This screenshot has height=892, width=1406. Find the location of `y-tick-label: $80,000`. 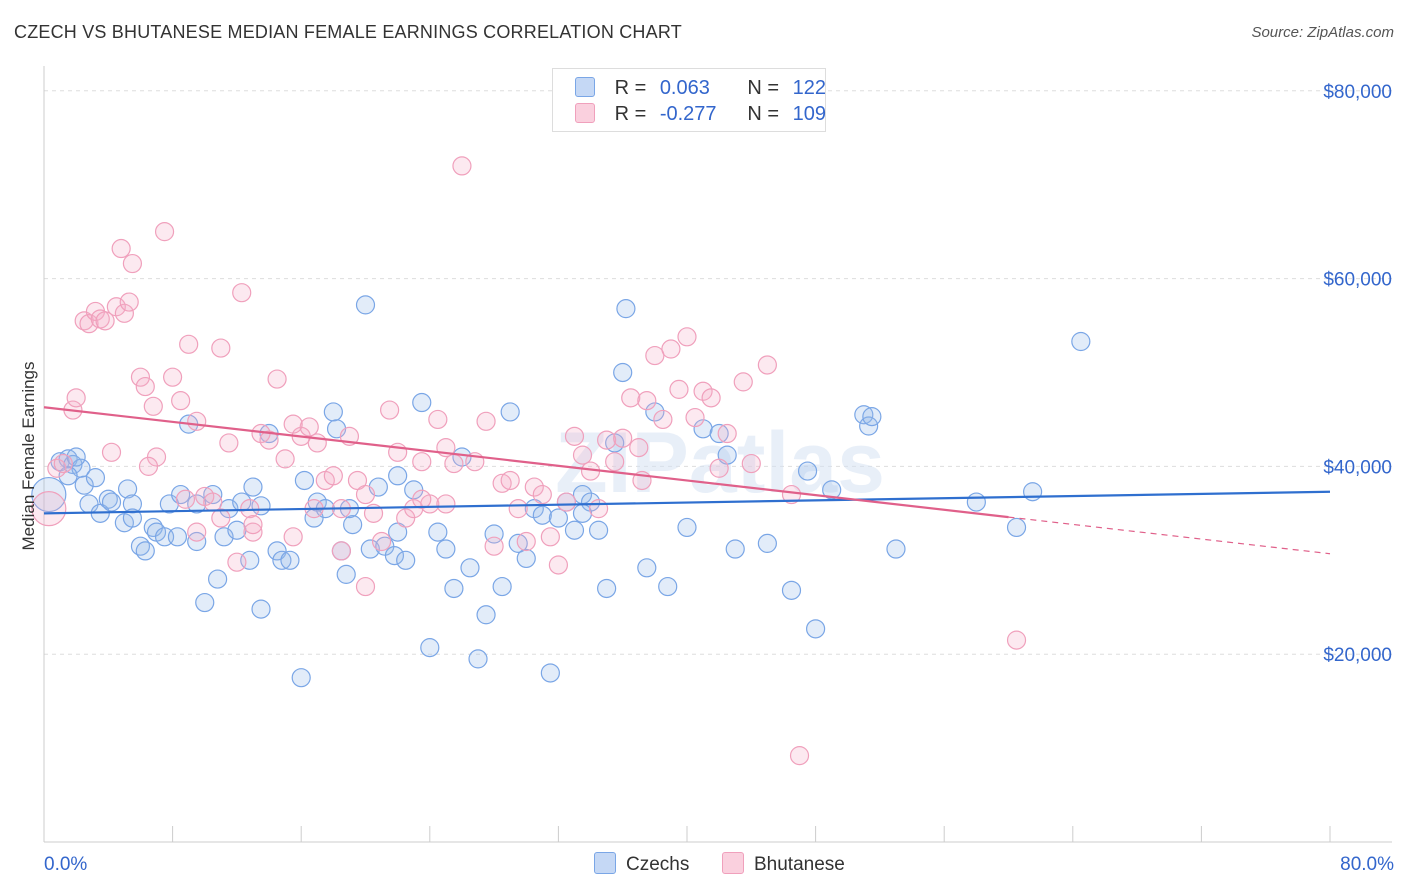

y-tick-label: $80,000 is located at coordinates (1357, 92).